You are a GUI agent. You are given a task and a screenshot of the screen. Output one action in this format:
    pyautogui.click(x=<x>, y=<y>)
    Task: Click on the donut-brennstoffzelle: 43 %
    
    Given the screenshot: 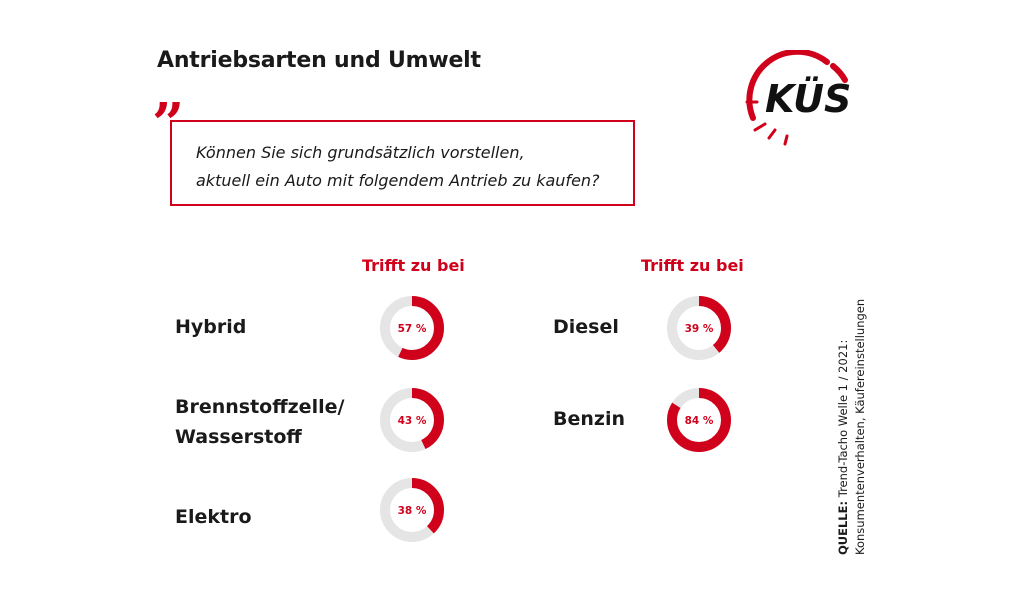 What is the action you would take?
    pyautogui.click(x=412, y=420)
    